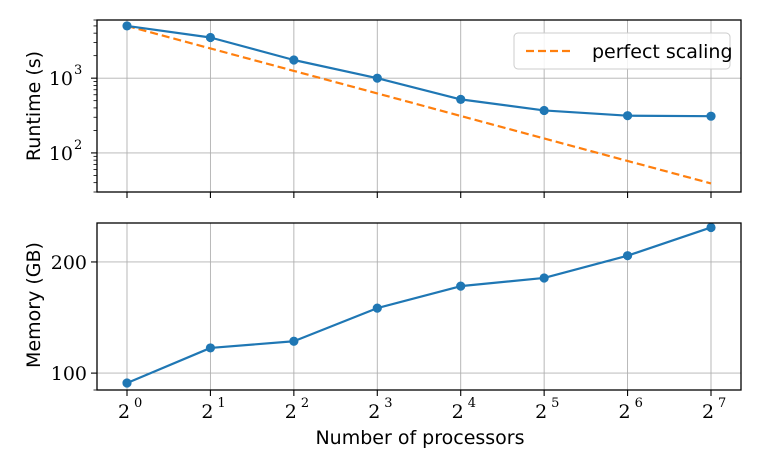 The height and width of the screenshot is (474, 766). What do you see at coordinates (34, 305) in the screenshot?
I see `memory-y-axis-label: Memory (GB)` at bounding box center [34, 305].